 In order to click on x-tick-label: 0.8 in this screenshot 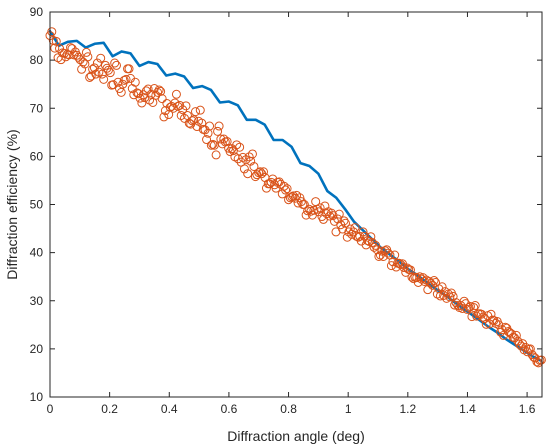, I will do `click(288, 409)`.